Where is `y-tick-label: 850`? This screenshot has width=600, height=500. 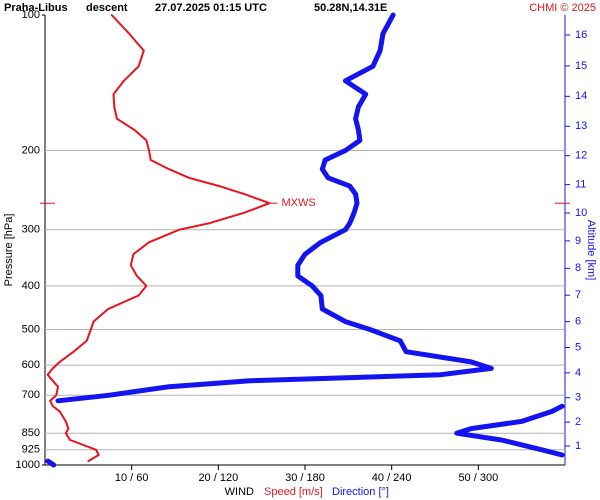
y-tick-label: 850 is located at coordinates (31, 433).